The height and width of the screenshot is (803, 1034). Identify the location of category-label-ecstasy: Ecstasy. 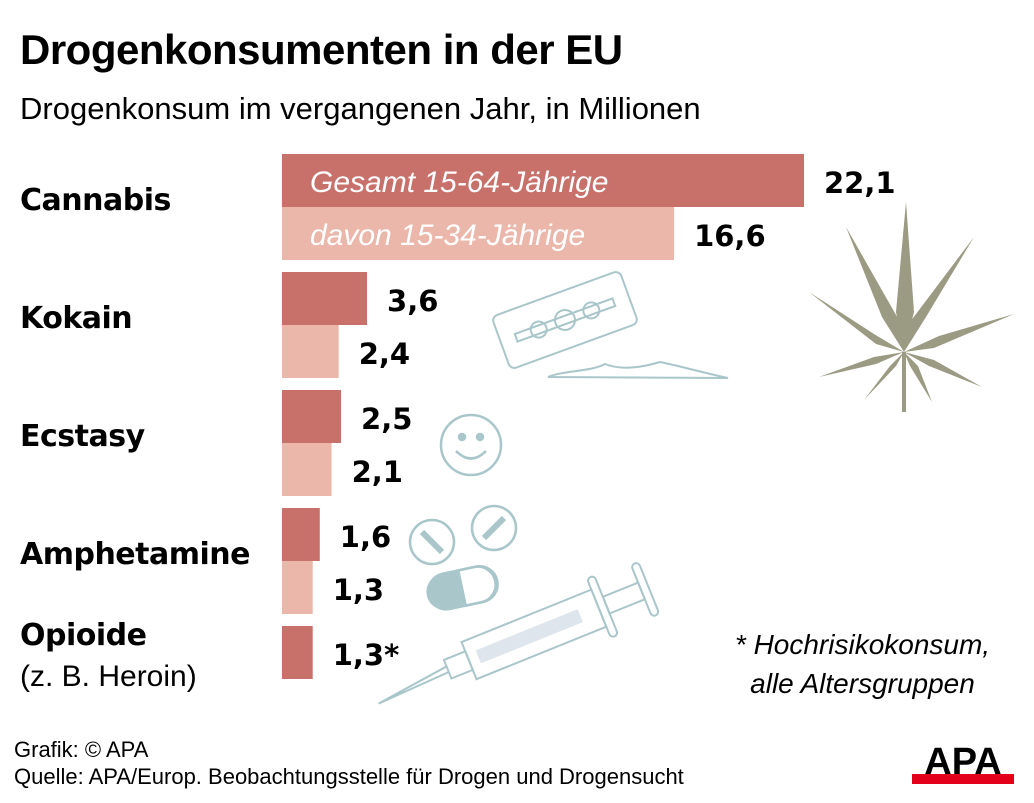
(82, 436).